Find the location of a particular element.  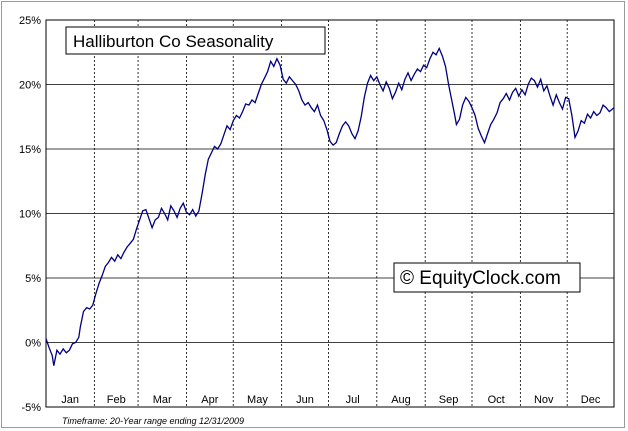

y-tick-label: 15% is located at coordinates (30, 150).